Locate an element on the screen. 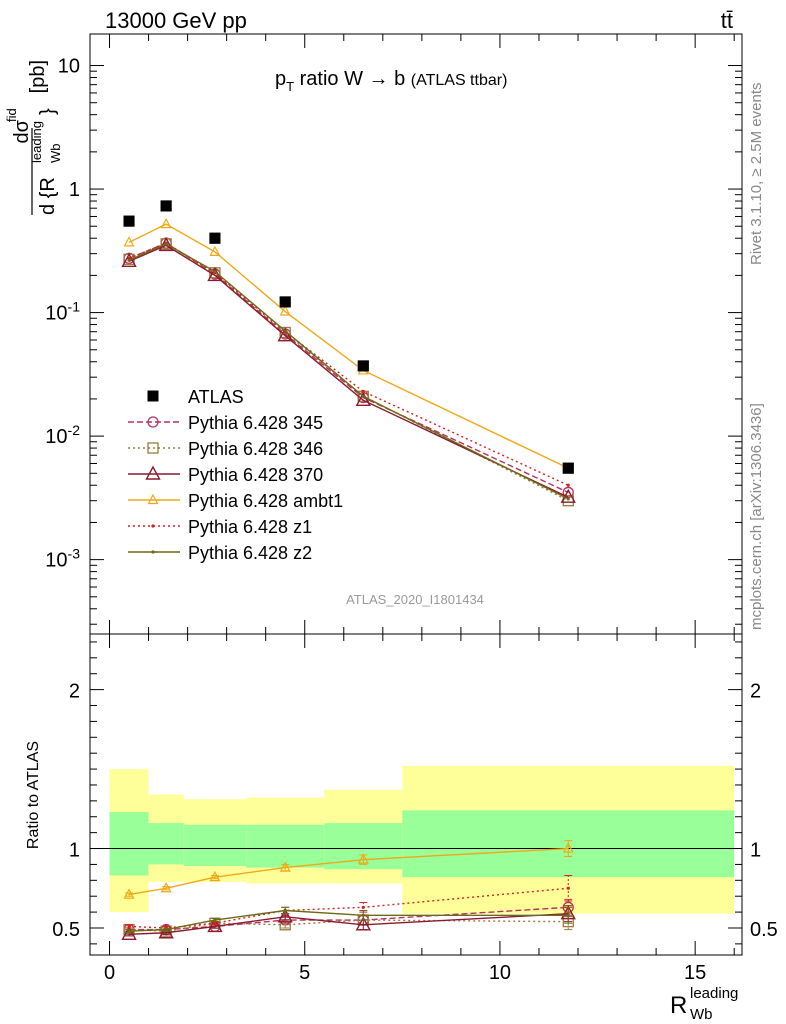 The width and height of the screenshot is (786, 1024). x-tick-label: 15 is located at coordinates (695, 973).